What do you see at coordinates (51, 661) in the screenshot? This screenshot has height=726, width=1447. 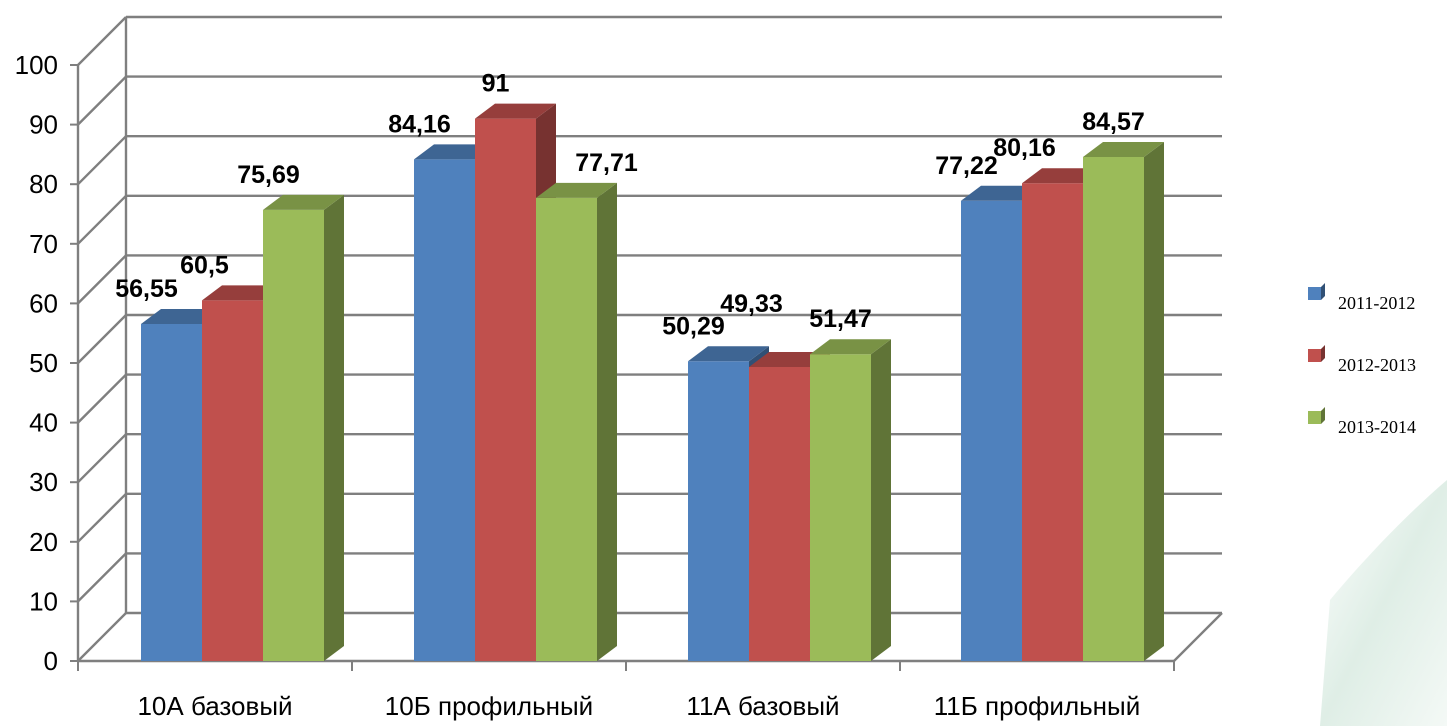 I see `y-tick-label: 0` at bounding box center [51, 661].